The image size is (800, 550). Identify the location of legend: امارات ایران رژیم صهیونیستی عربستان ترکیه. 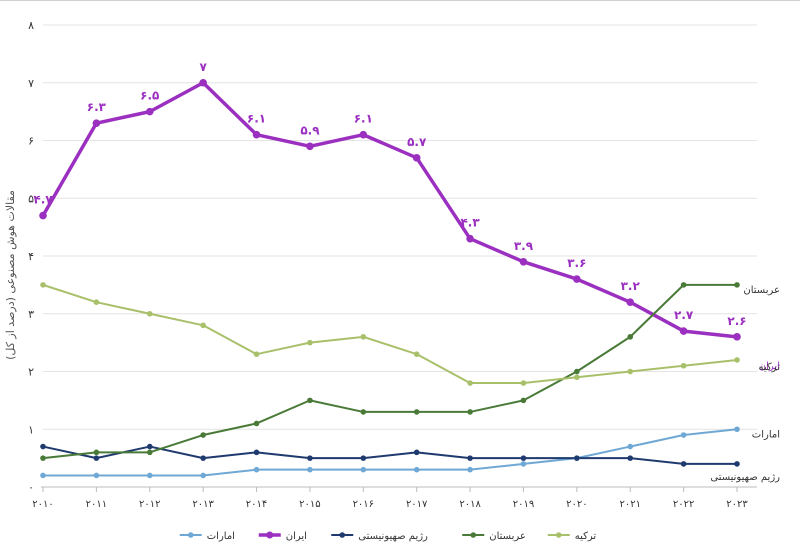
(388, 536).